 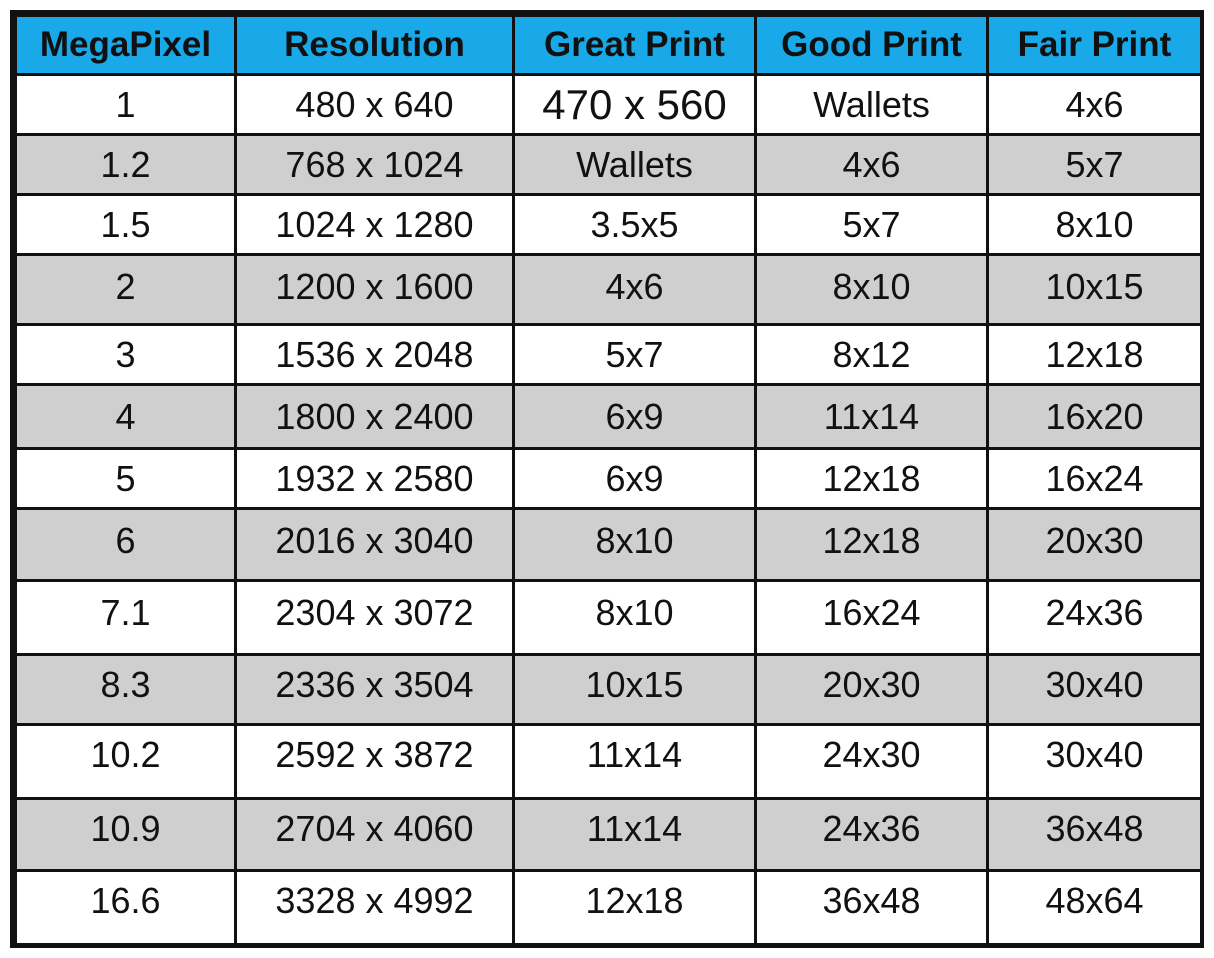 What do you see at coordinates (374, 354) in the screenshot?
I see `cell-resolution: 1536 x 2048` at bounding box center [374, 354].